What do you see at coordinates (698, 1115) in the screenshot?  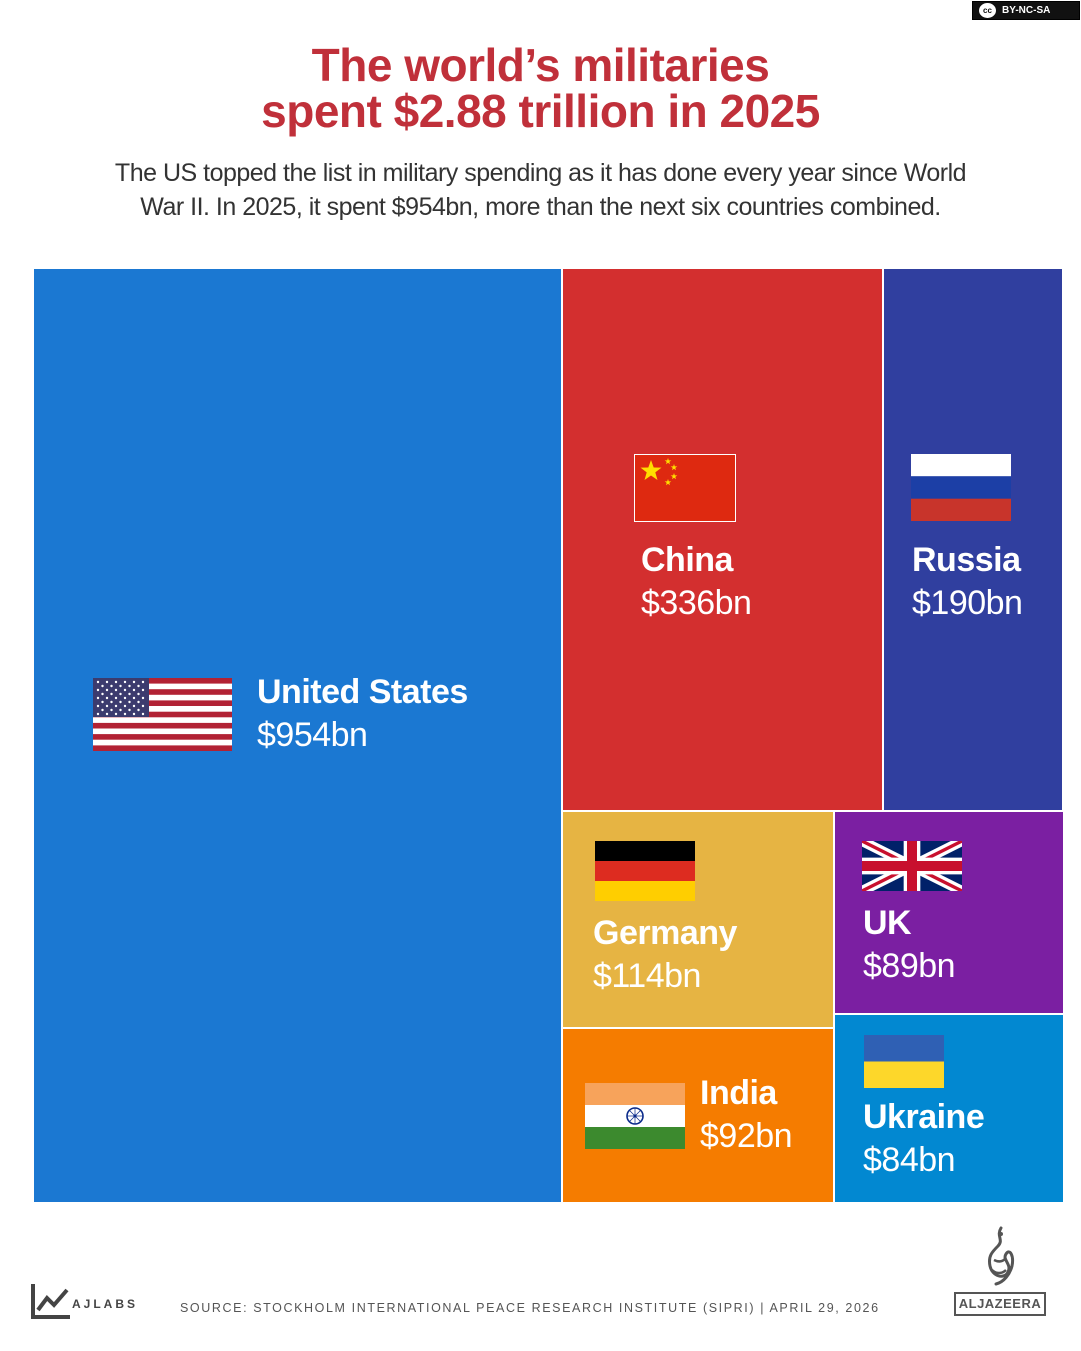 I see `tile-india: India $92bn` at bounding box center [698, 1115].